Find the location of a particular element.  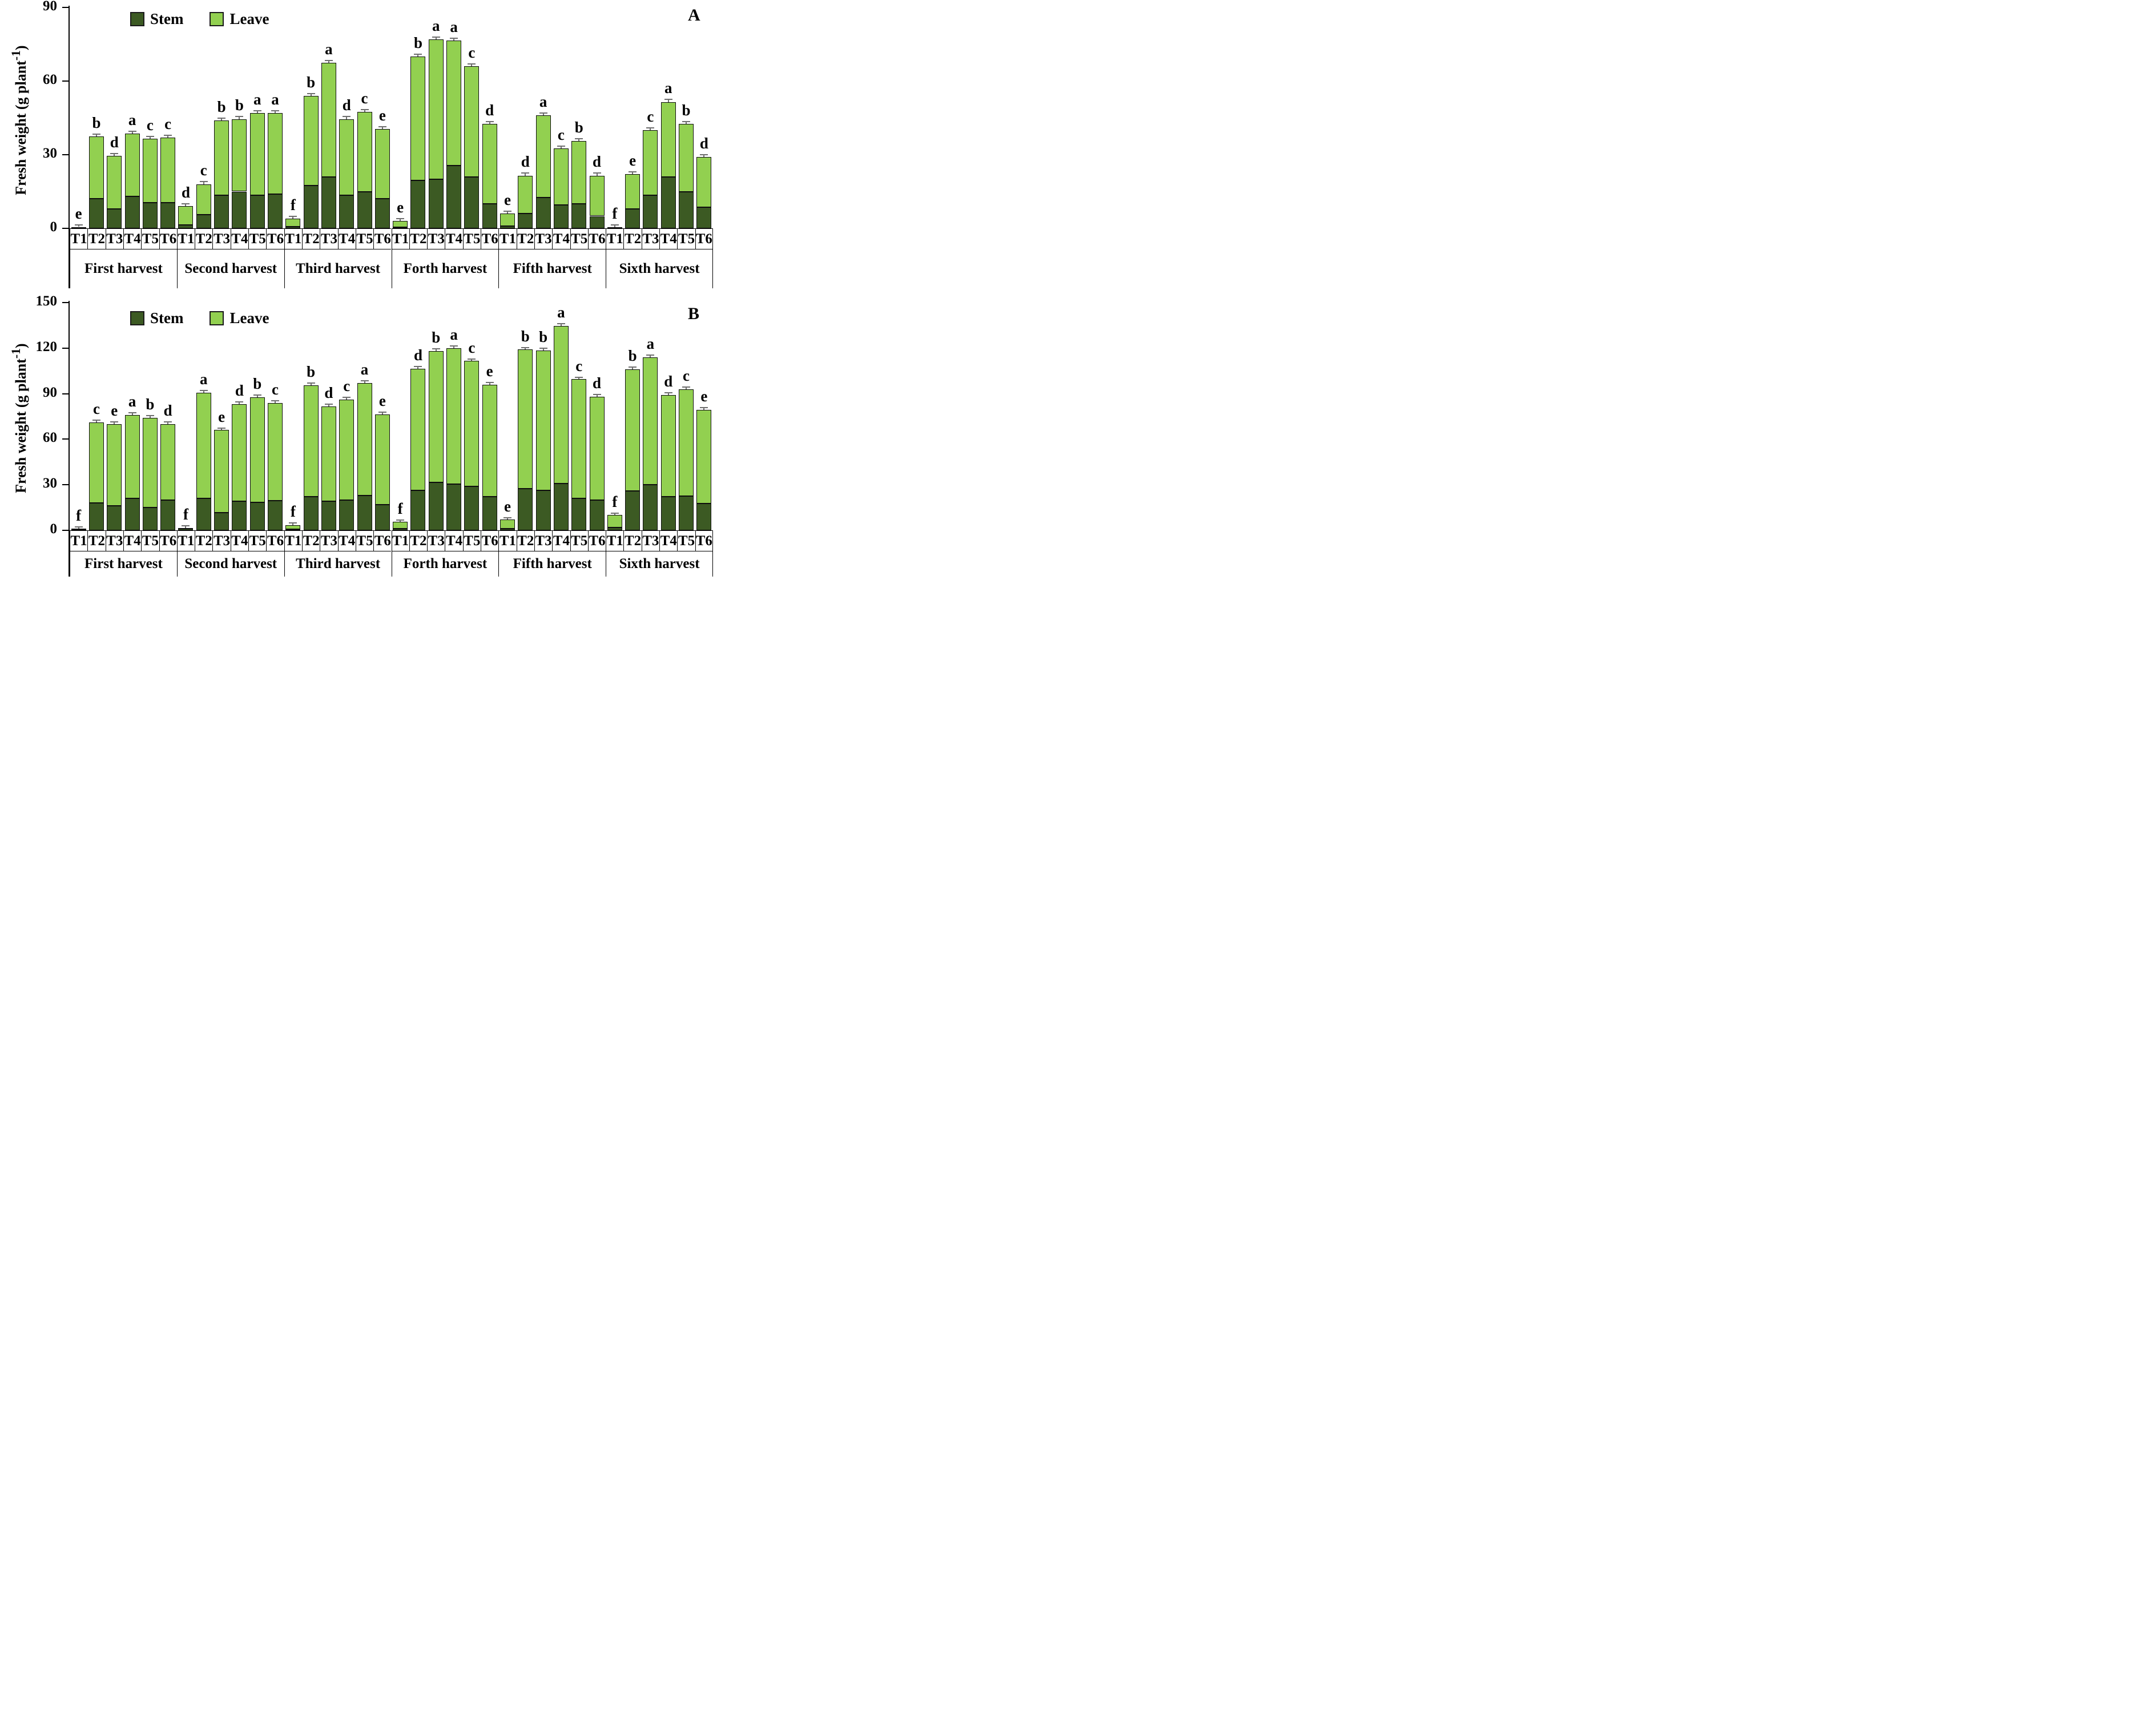

treatment-cell: T5 is located at coordinates (257, 239).